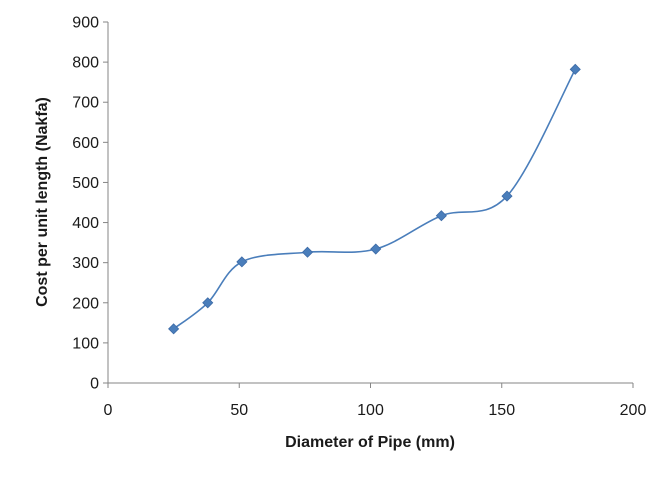 The image size is (672, 480). I want to click on x-tick-label: 50, so click(239, 410).